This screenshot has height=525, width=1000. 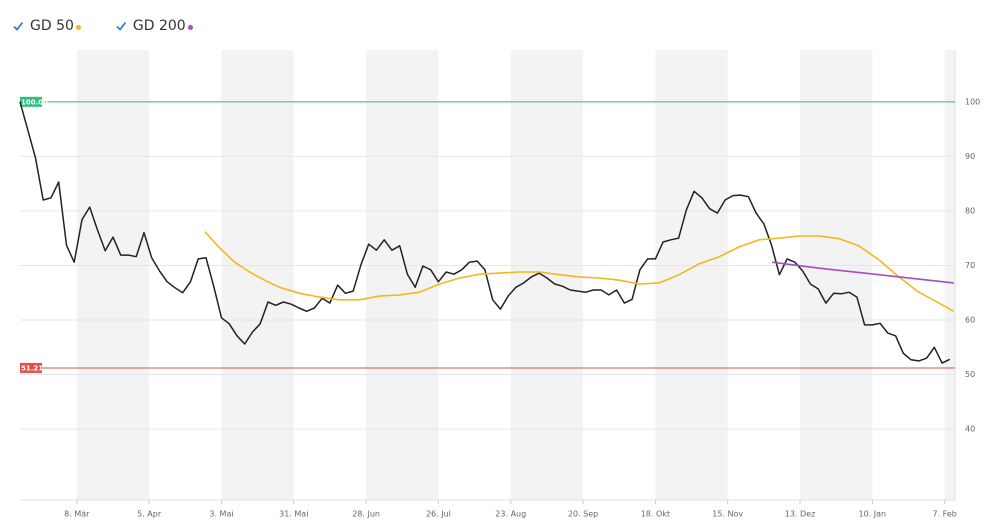 What do you see at coordinates (944, 514) in the screenshot?
I see `x-tick-label: 7. Feb` at bounding box center [944, 514].